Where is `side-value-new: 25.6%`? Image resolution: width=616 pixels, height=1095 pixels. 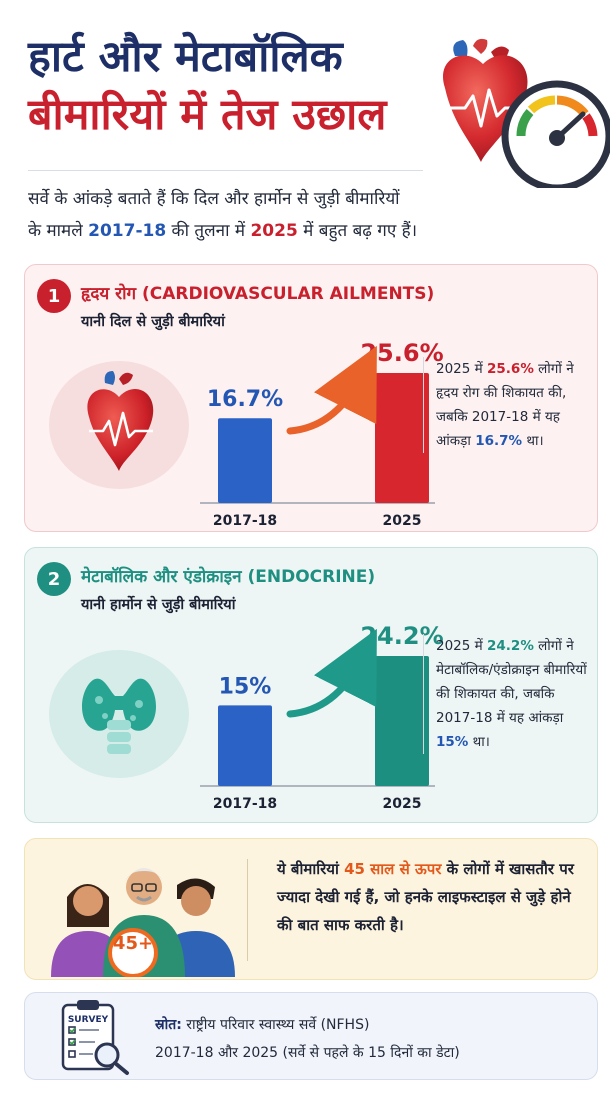
side-value-new: 25.6% is located at coordinates (510, 369).